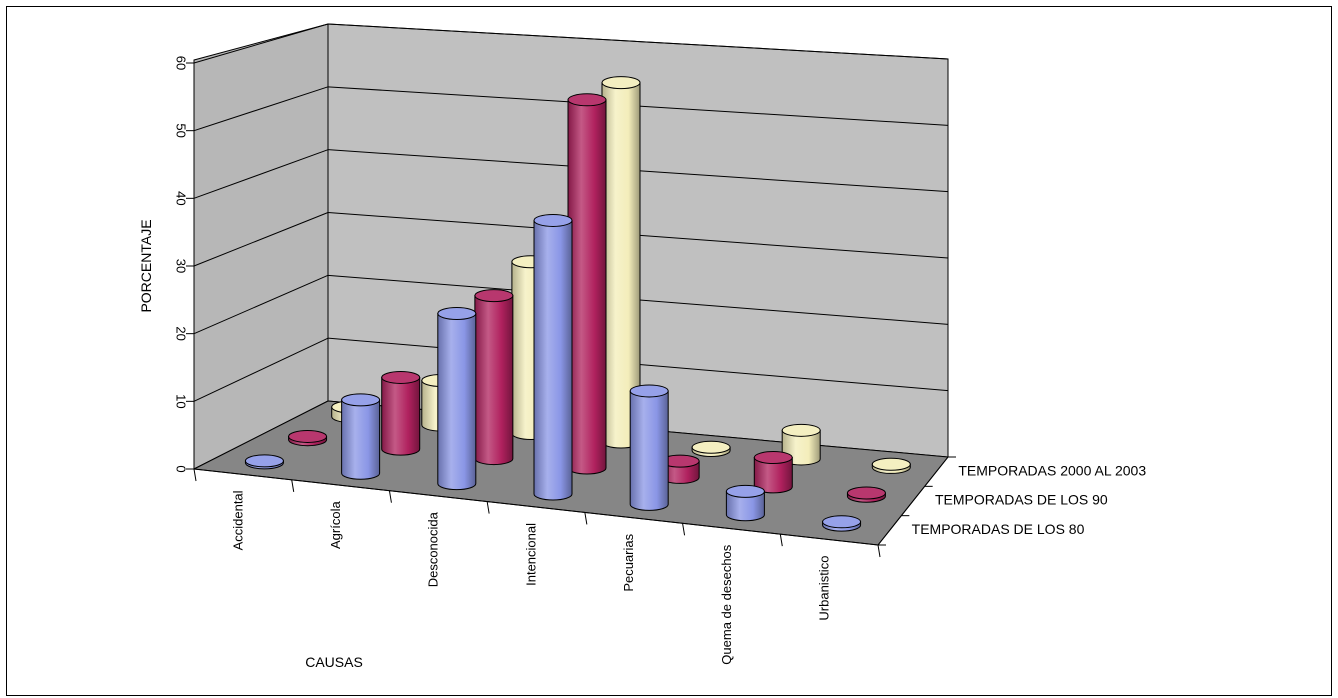 This screenshot has width=1338, height=698. I want to click on category-label: Pecuarias, so click(628, 562).